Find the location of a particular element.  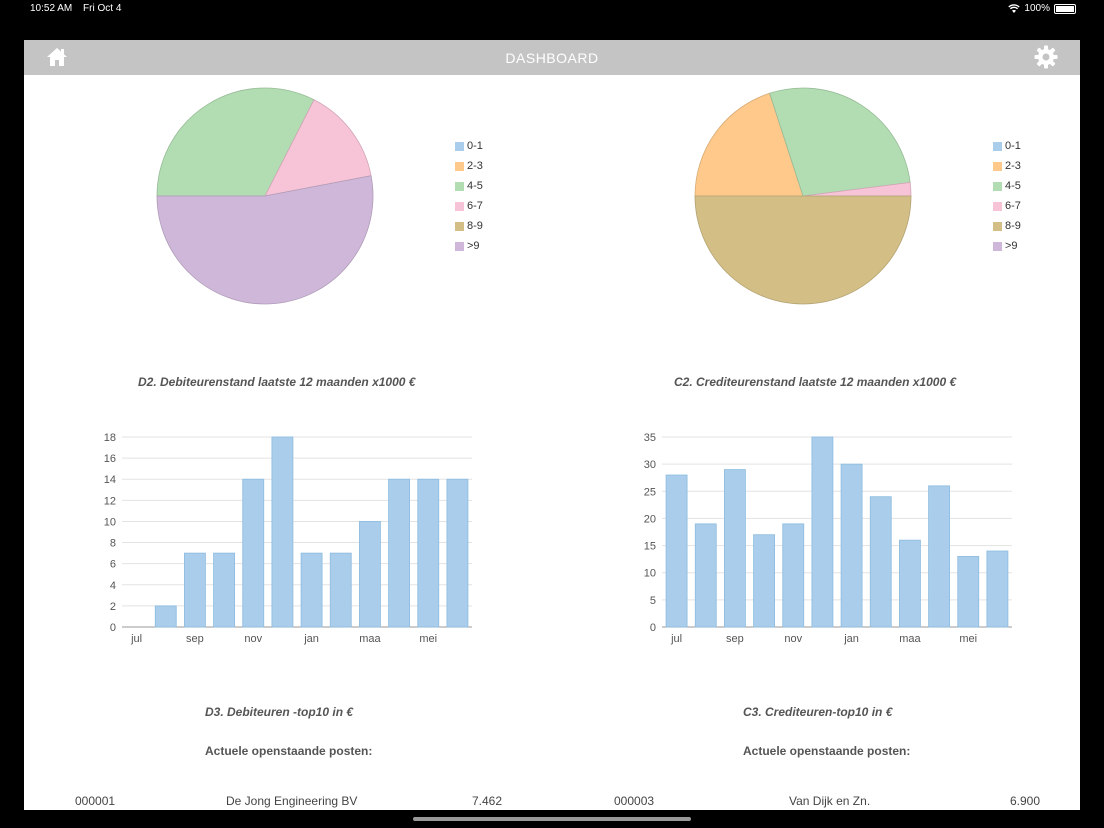

legend-label: 2-3 is located at coordinates (1013, 166).